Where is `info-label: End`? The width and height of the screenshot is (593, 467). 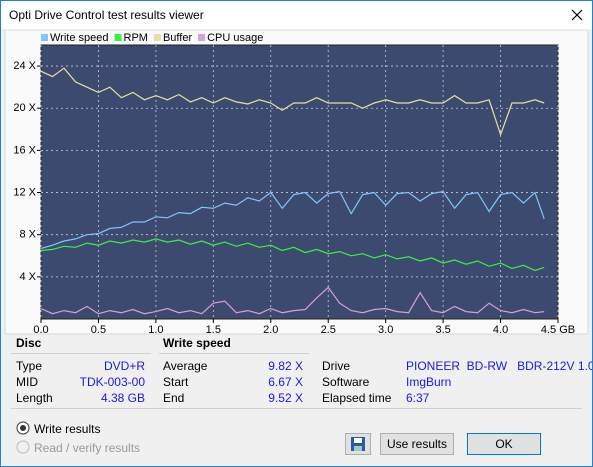
info-label: End is located at coordinates (174, 398).